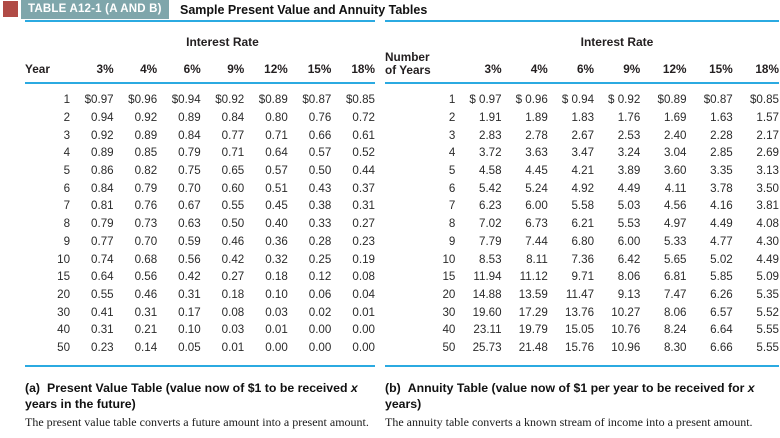 This screenshot has height=438, width=780. Describe the element at coordinates (146, 224) in the screenshot. I see `value-cell: 0.73` at that location.